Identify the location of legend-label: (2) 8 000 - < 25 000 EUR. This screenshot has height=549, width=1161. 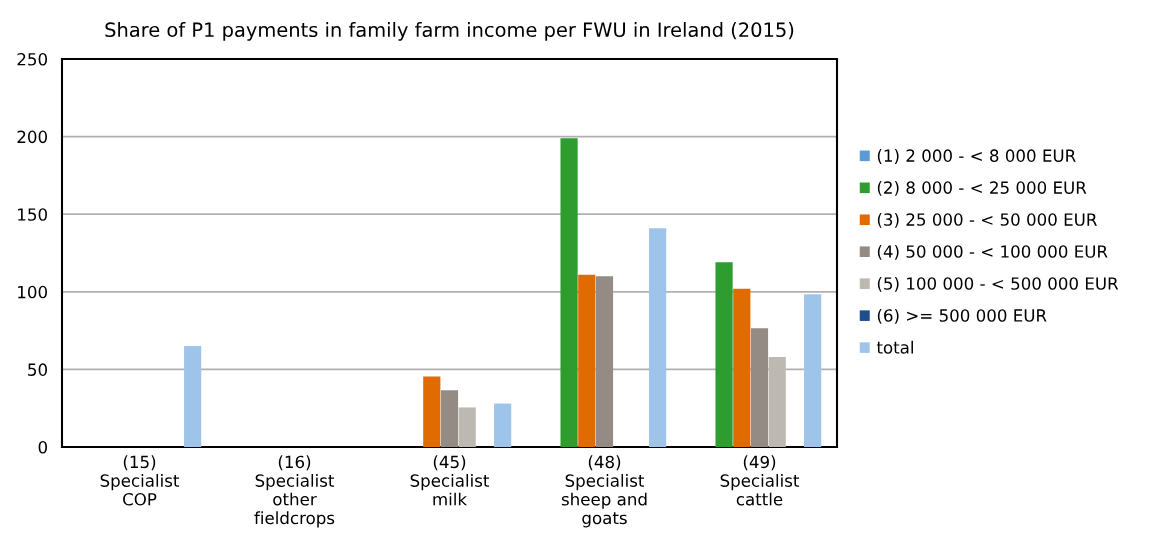
(982, 188).